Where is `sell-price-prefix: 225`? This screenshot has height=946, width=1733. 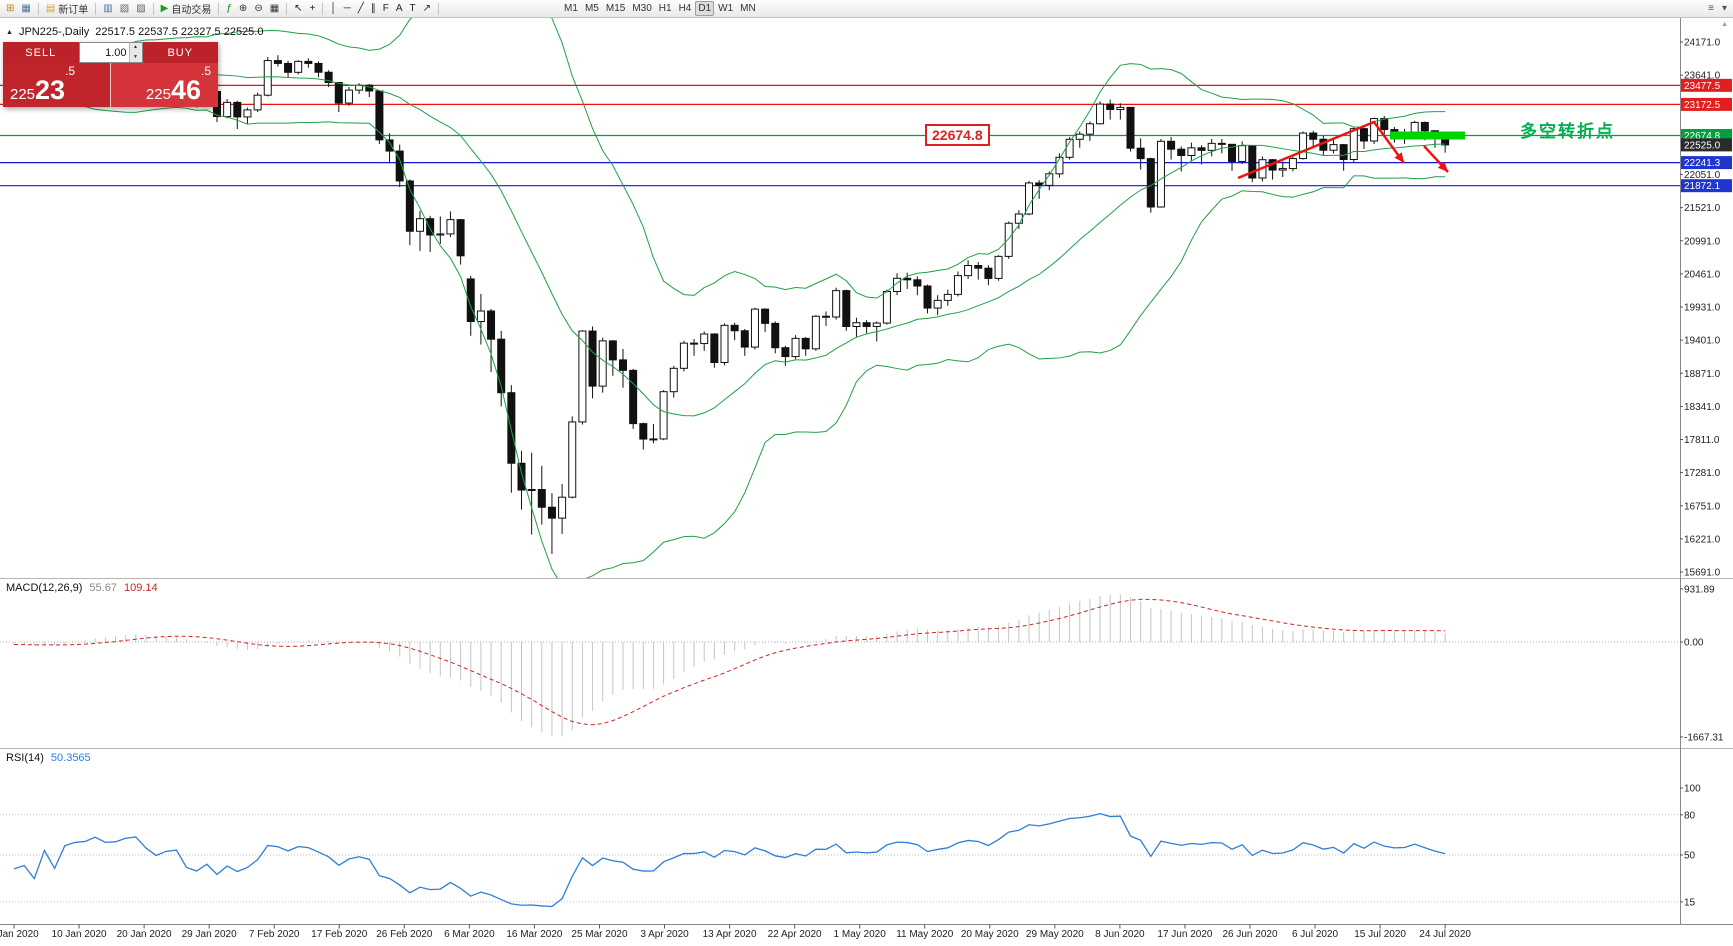
sell-price-prefix: 225 is located at coordinates (23, 94).